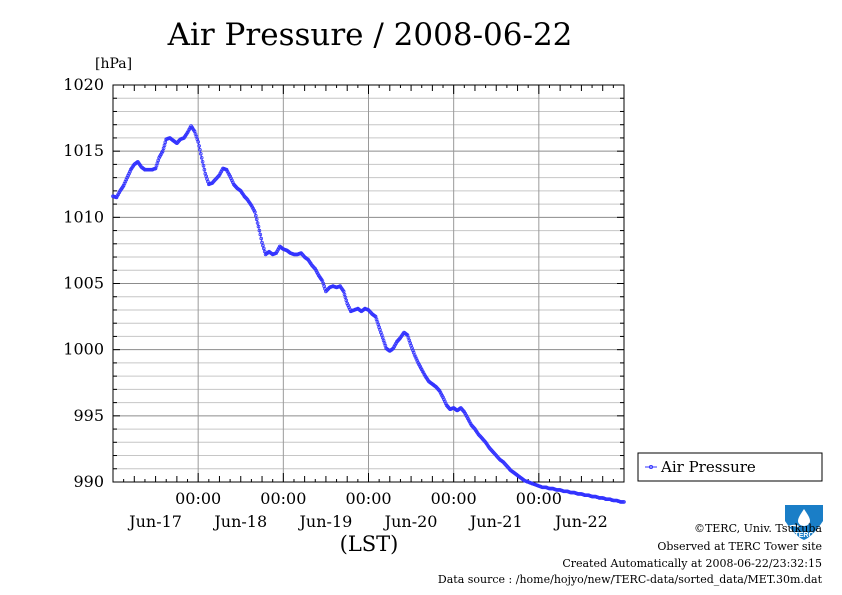  What do you see at coordinates (83, 216) in the screenshot?
I see `y-tick-label: 1010` at bounding box center [83, 216].